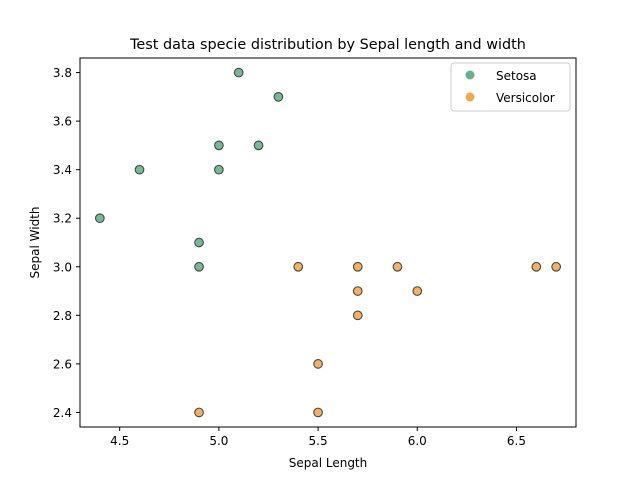 This screenshot has width=640, height=484. Describe the element at coordinates (516, 76) in the screenshot. I see `legend-label-setosa: Setosa` at that location.